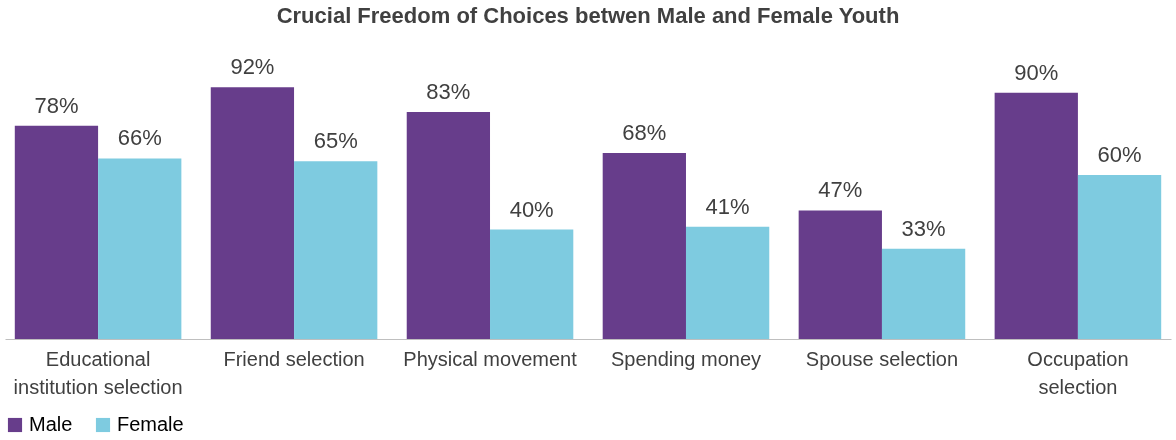 The height and width of the screenshot is (440, 1176). Describe the element at coordinates (294, 358) in the screenshot. I see `x-tick-label: Friend selection` at that location.